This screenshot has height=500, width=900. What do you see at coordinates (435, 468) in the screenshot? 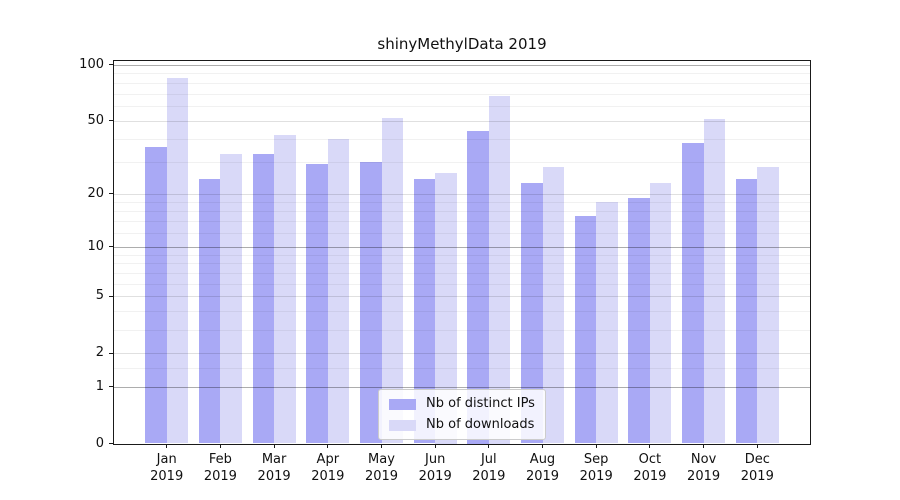
I see `x-tick-label: Jun 2019` at bounding box center [435, 468].